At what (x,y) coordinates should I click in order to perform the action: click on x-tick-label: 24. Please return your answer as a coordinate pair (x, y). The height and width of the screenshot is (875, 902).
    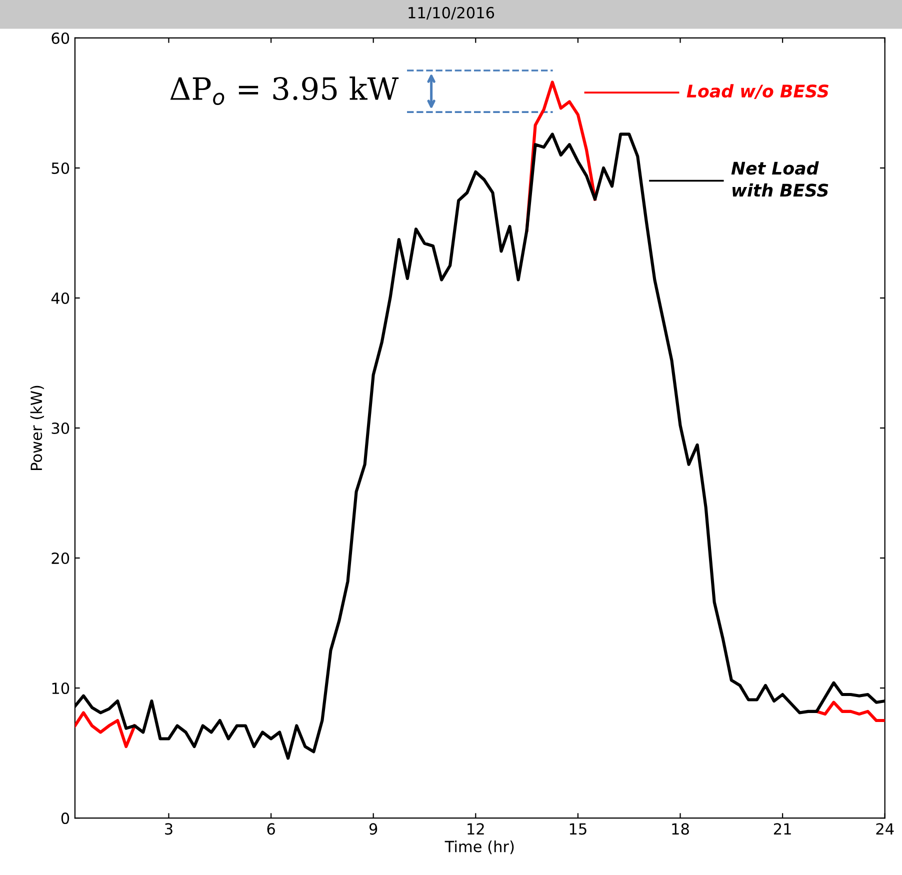
    Looking at the image, I should click on (885, 829).